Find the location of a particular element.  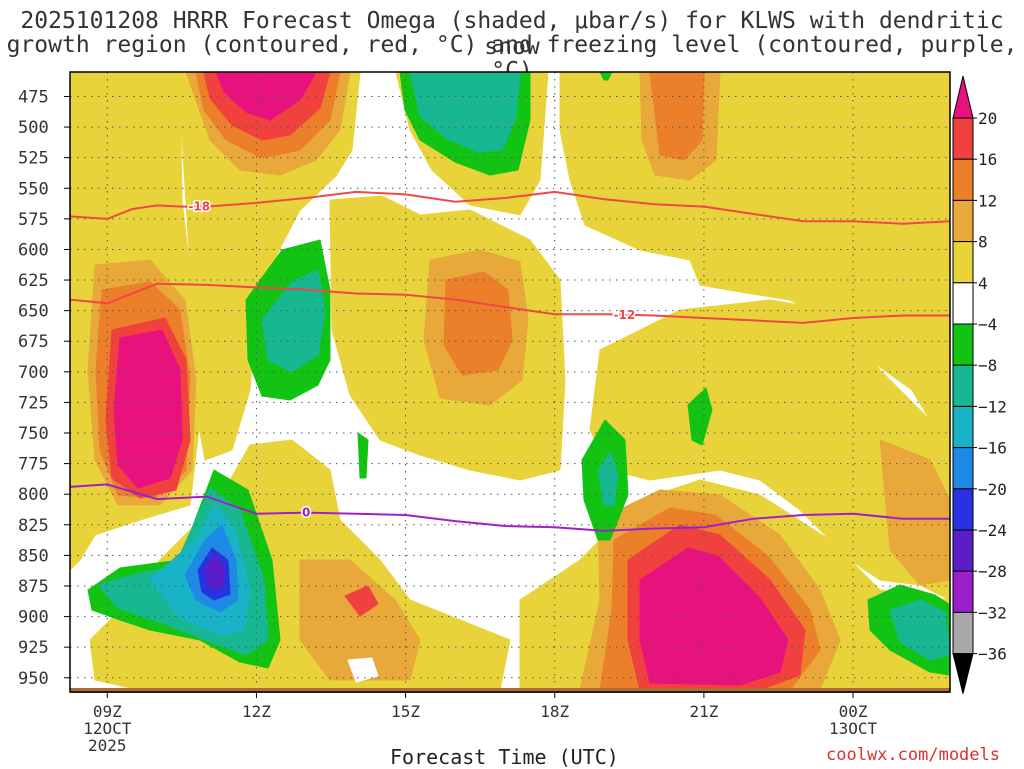

y-tick-label: 650 is located at coordinates (33, 312).